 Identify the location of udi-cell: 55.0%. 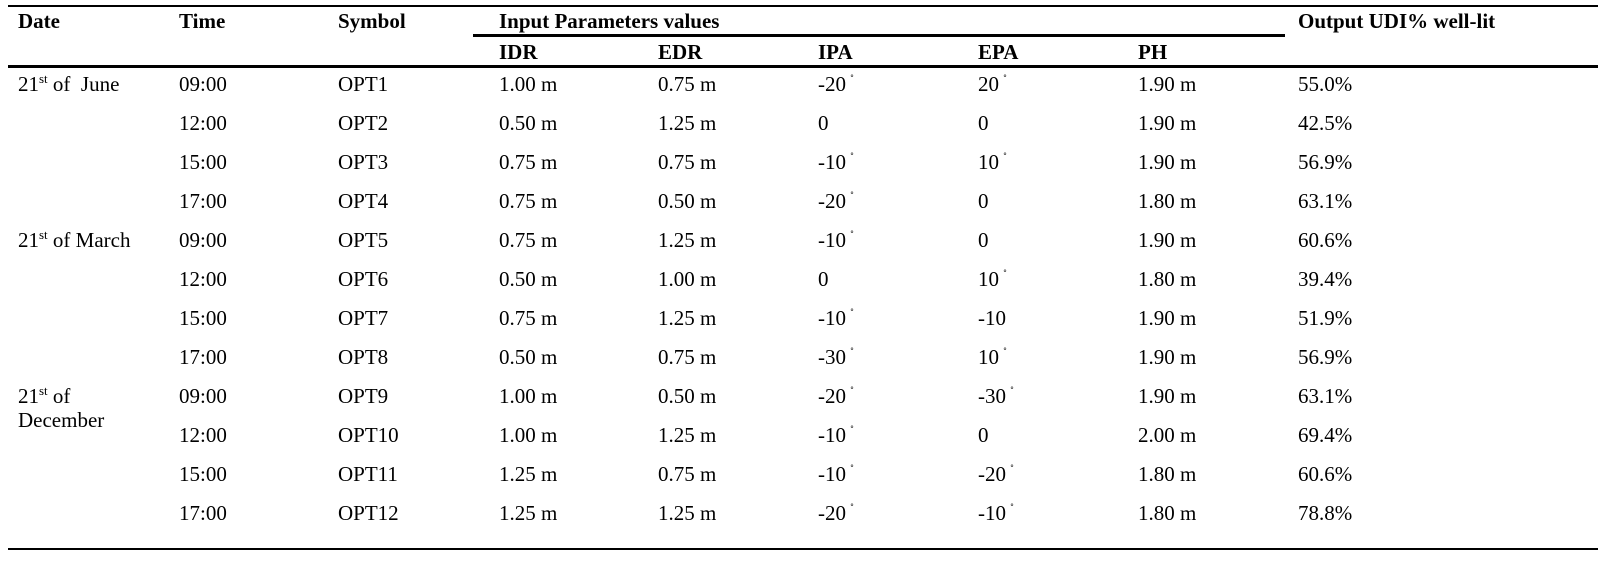
(1325, 84).